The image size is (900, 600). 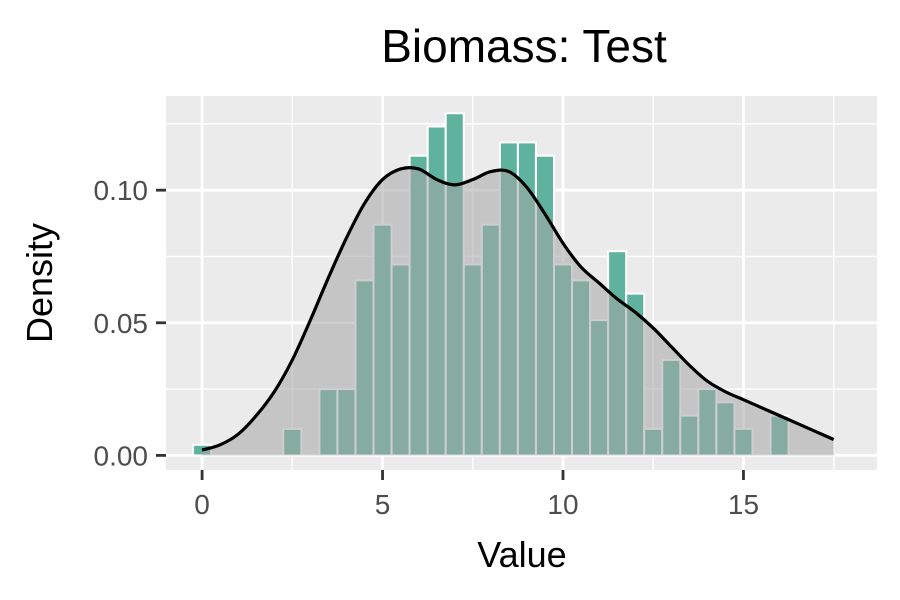 I want to click on x-tick-label: 10, so click(x=562, y=504).